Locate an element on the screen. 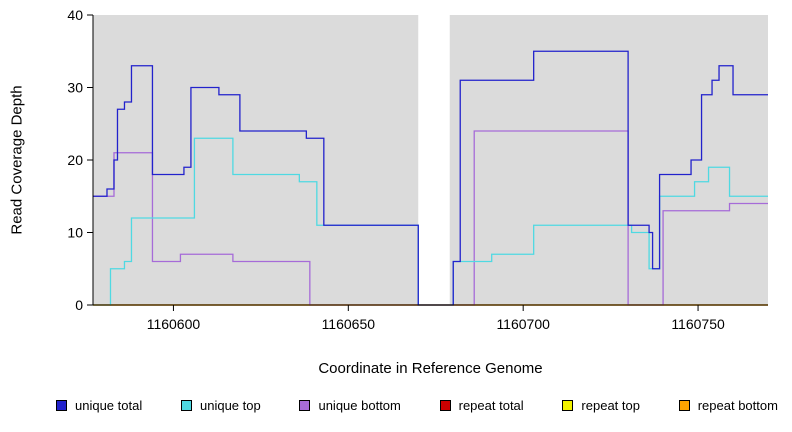 Image resolution: width=792 pixels, height=432 pixels. legend-label: repeat total is located at coordinates (491, 405).